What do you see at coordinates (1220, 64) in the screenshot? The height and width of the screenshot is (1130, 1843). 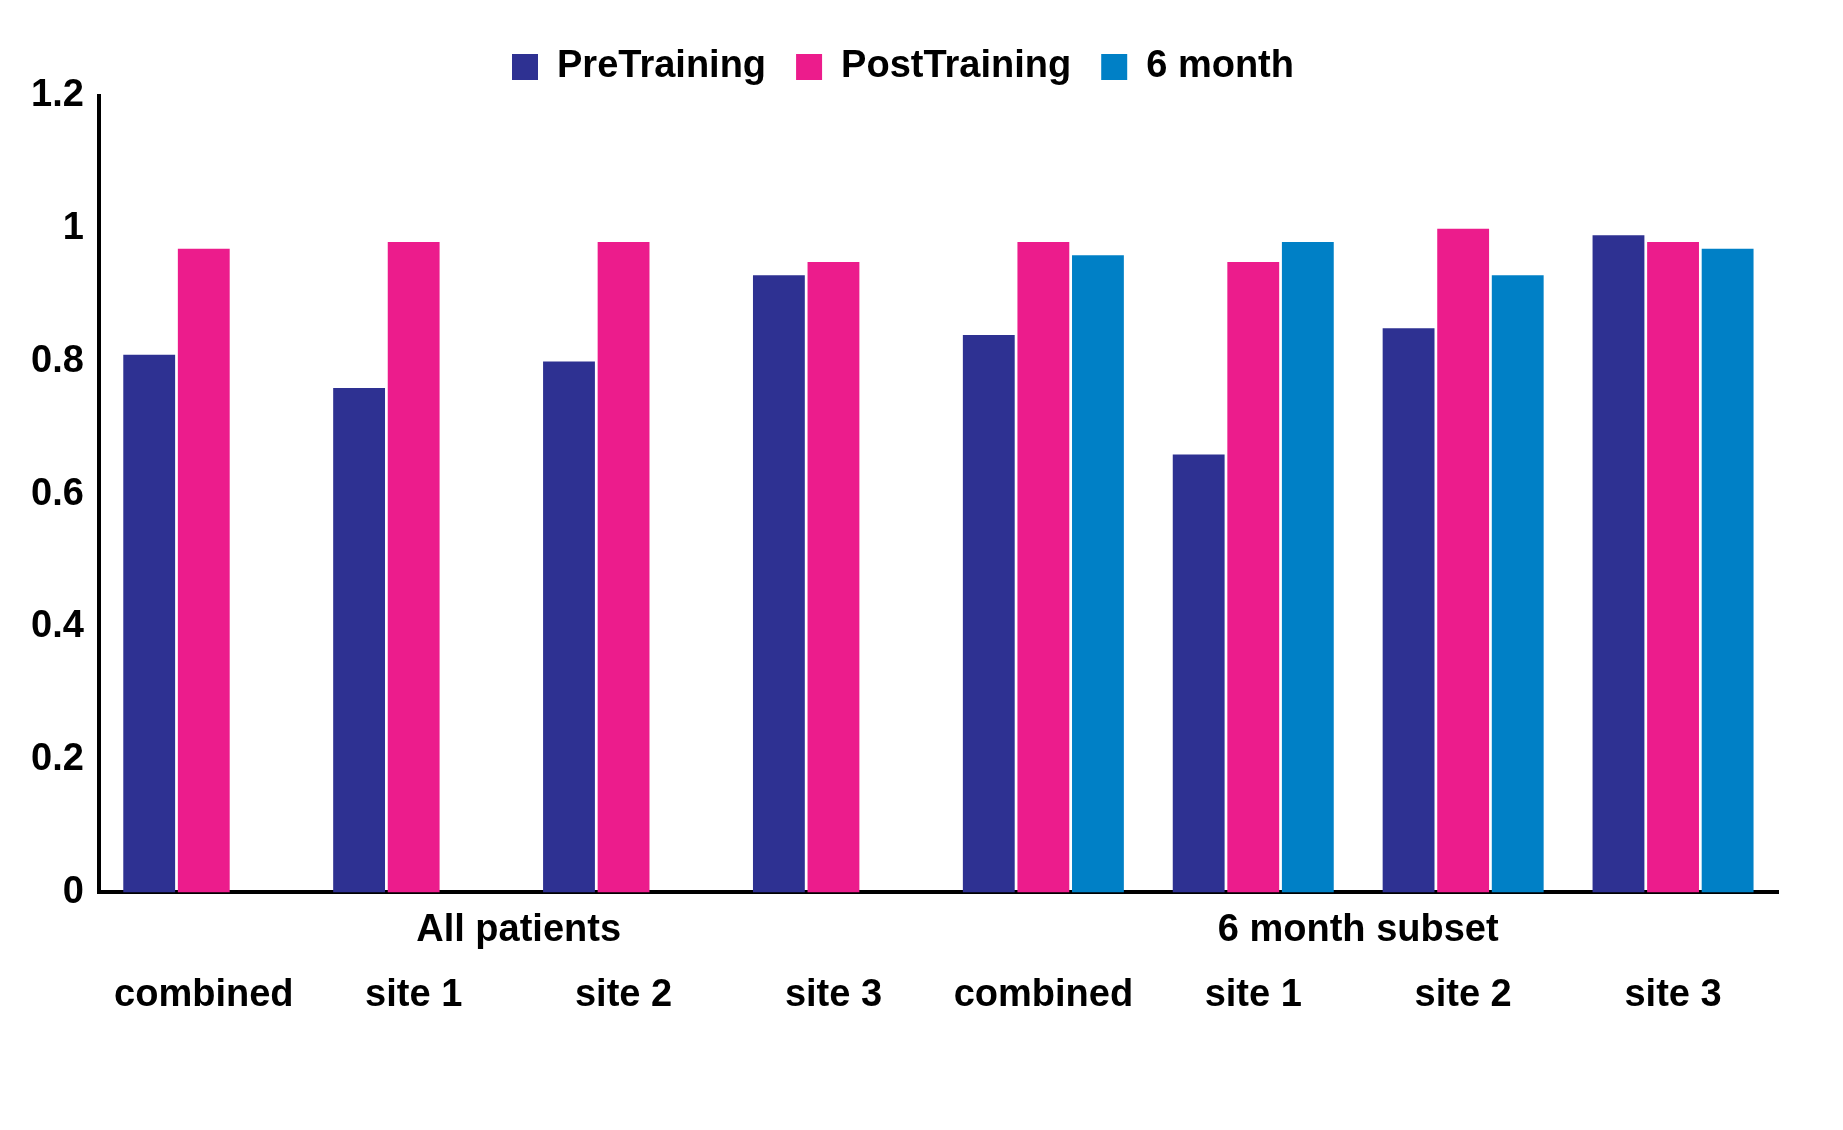 I see `legend-label: 6 month` at bounding box center [1220, 64].